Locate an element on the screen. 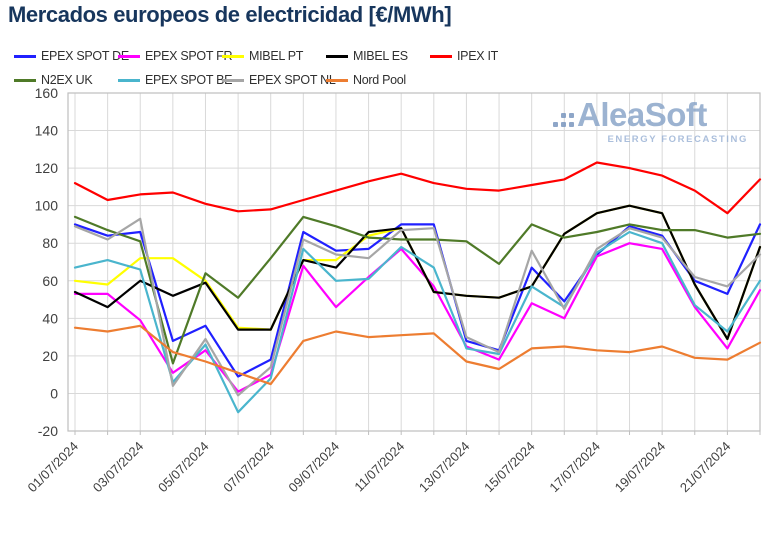  legend-swatch-mibel-pt is located at coordinates (233, 56).